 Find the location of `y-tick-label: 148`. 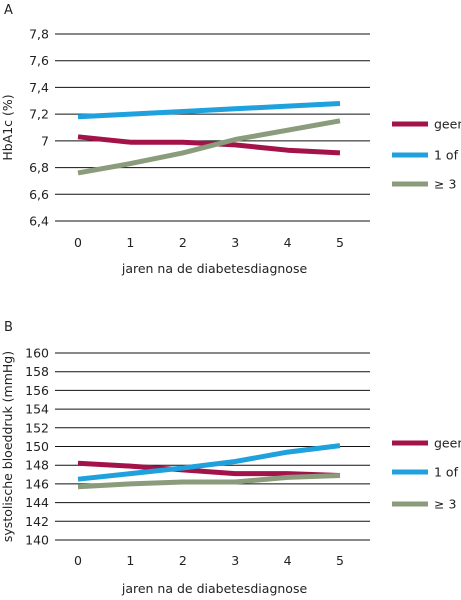

y-tick-label: 148 is located at coordinates (37, 465).